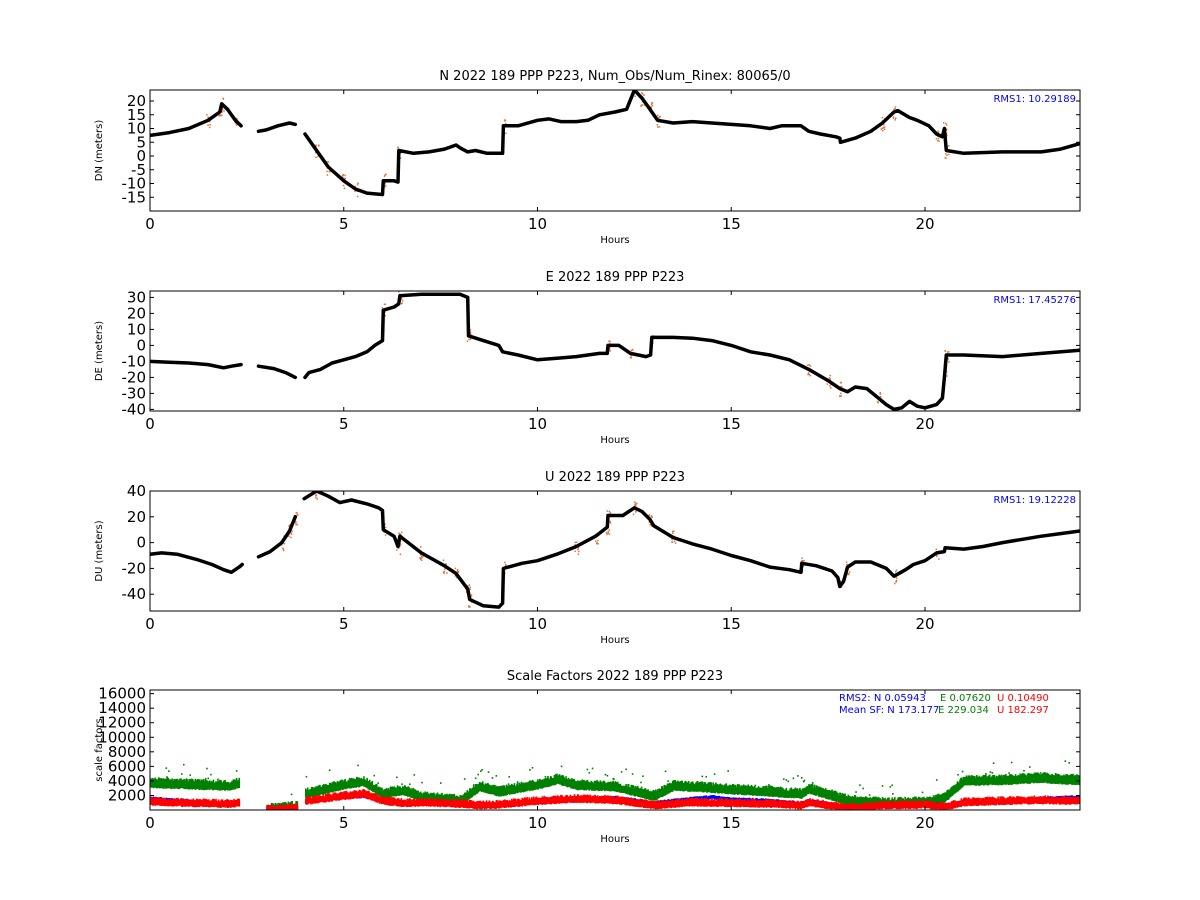 The image size is (1200, 900). I want to click on x-tick-label: 10, so click(537, 424).